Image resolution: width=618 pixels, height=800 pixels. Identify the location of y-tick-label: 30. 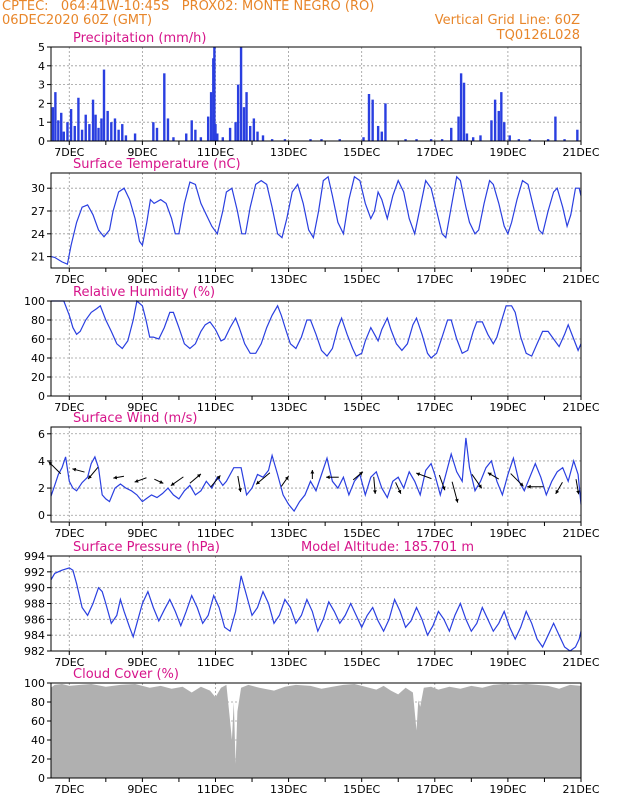
(38, 188).